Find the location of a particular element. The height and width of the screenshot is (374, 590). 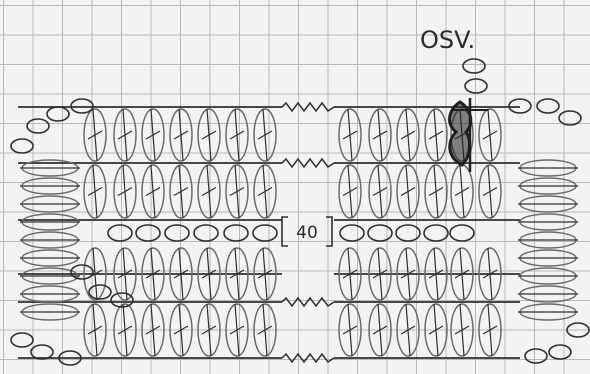

center-count-label: 40 is located at coordinates (307, 233).